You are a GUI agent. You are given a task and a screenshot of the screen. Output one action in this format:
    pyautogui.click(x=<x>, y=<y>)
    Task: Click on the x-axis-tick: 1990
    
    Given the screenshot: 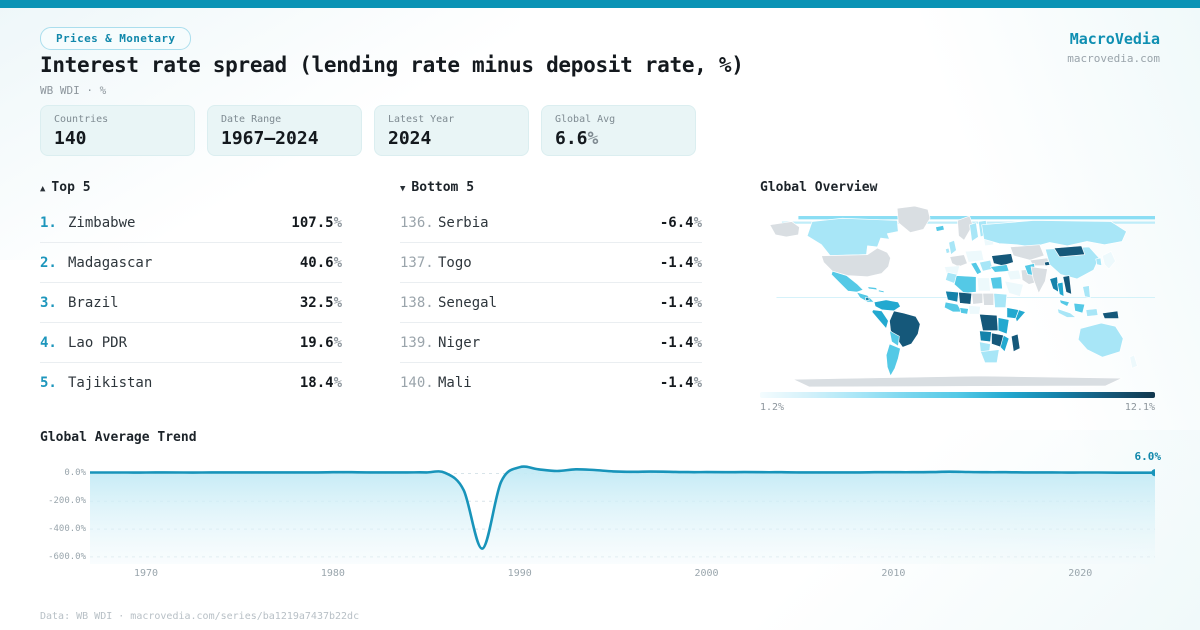 What is the action you would take?
    pyautogui.click(x=519, y=573)
    